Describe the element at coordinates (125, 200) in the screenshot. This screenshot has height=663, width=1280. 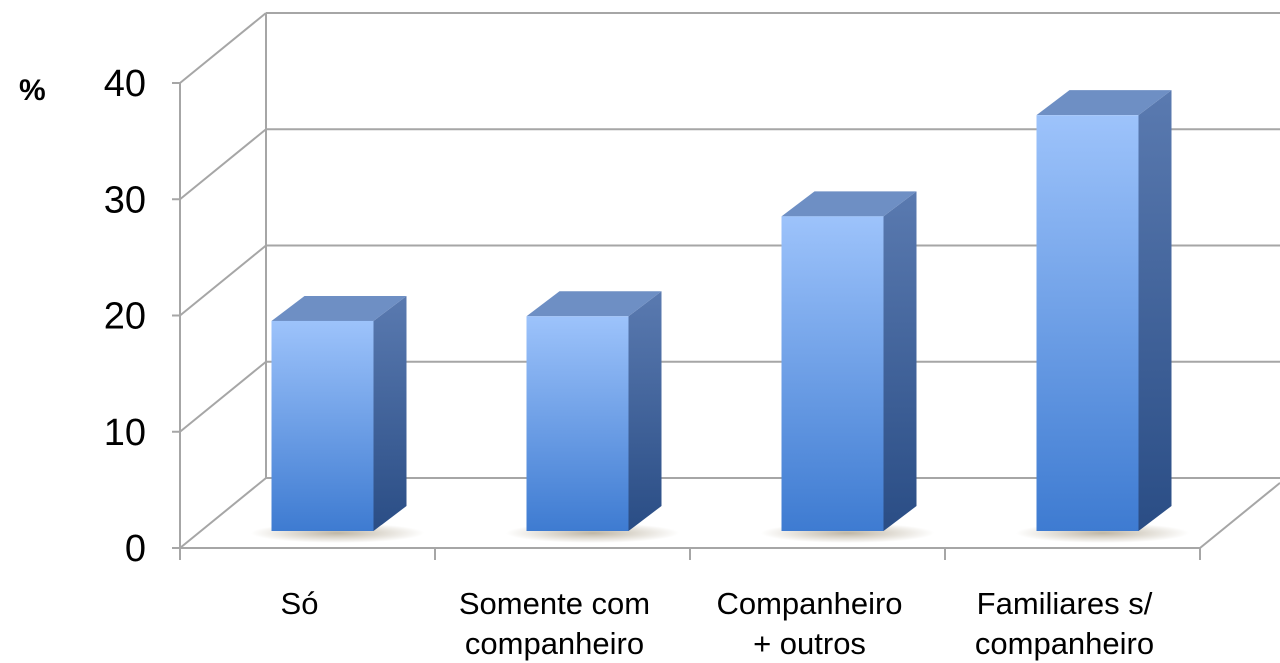
I see `y-tick-label-30: 30` at that location.